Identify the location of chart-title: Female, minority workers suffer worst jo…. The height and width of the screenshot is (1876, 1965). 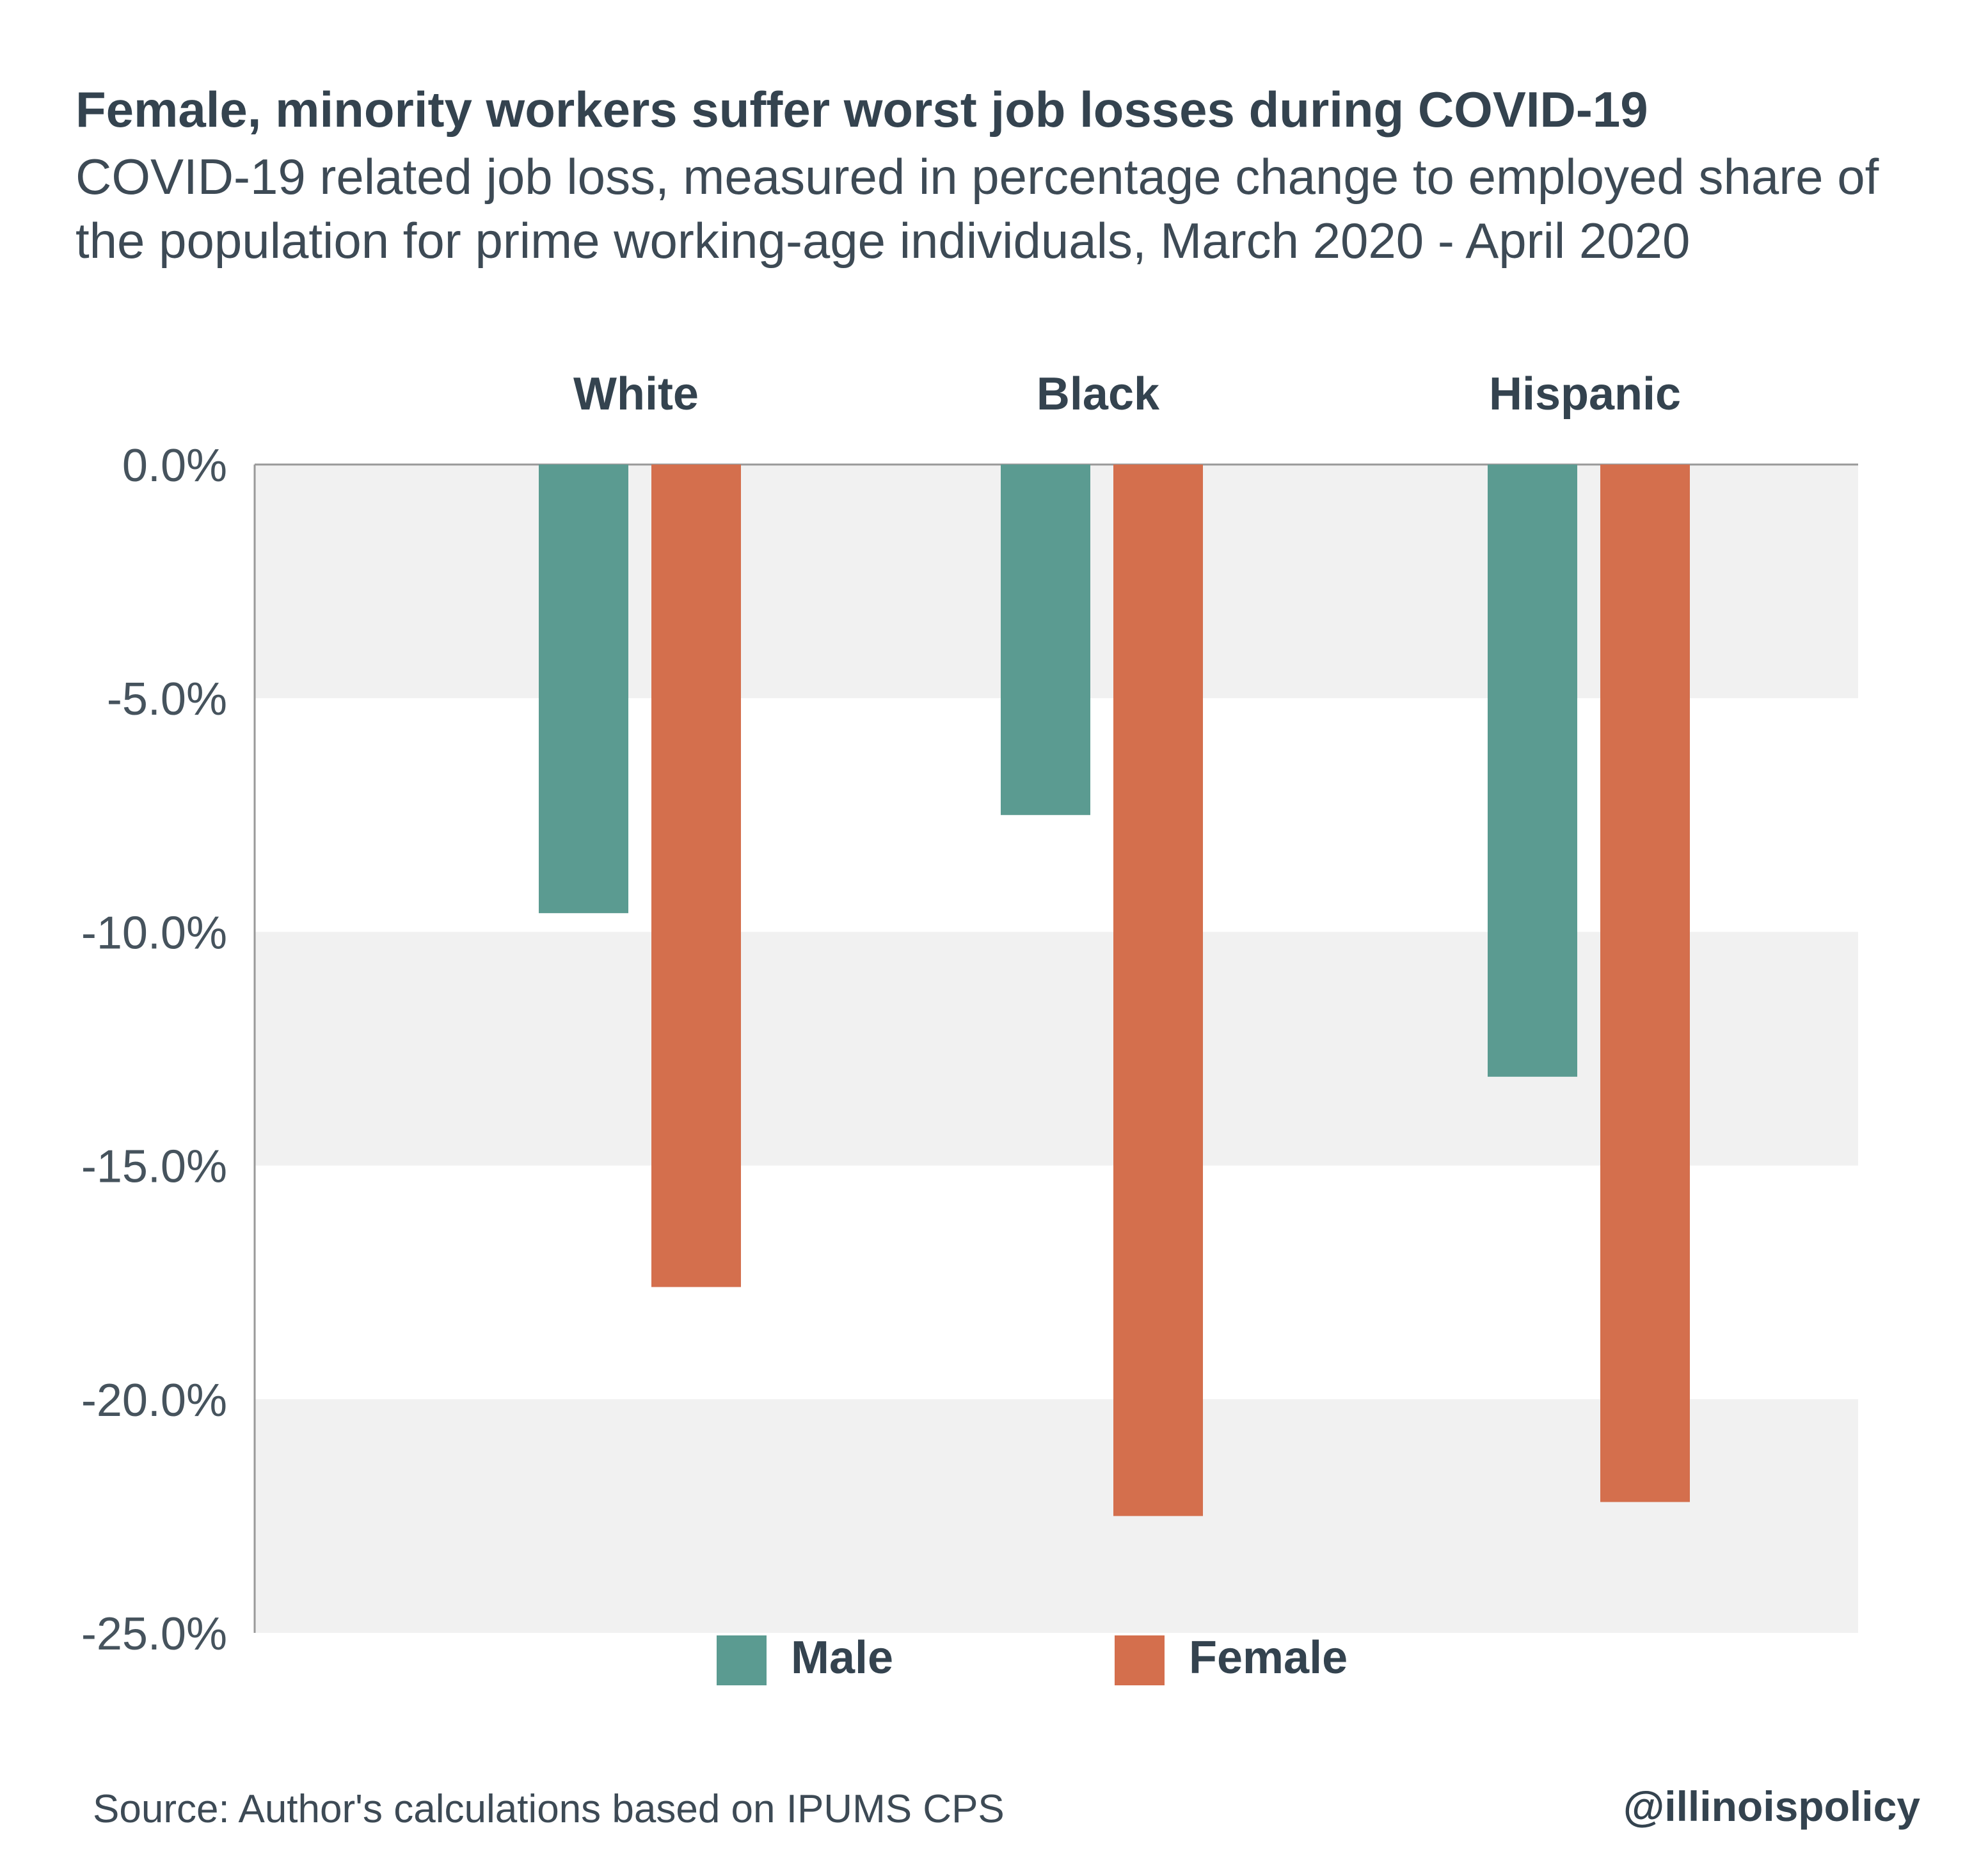
(862, 109).